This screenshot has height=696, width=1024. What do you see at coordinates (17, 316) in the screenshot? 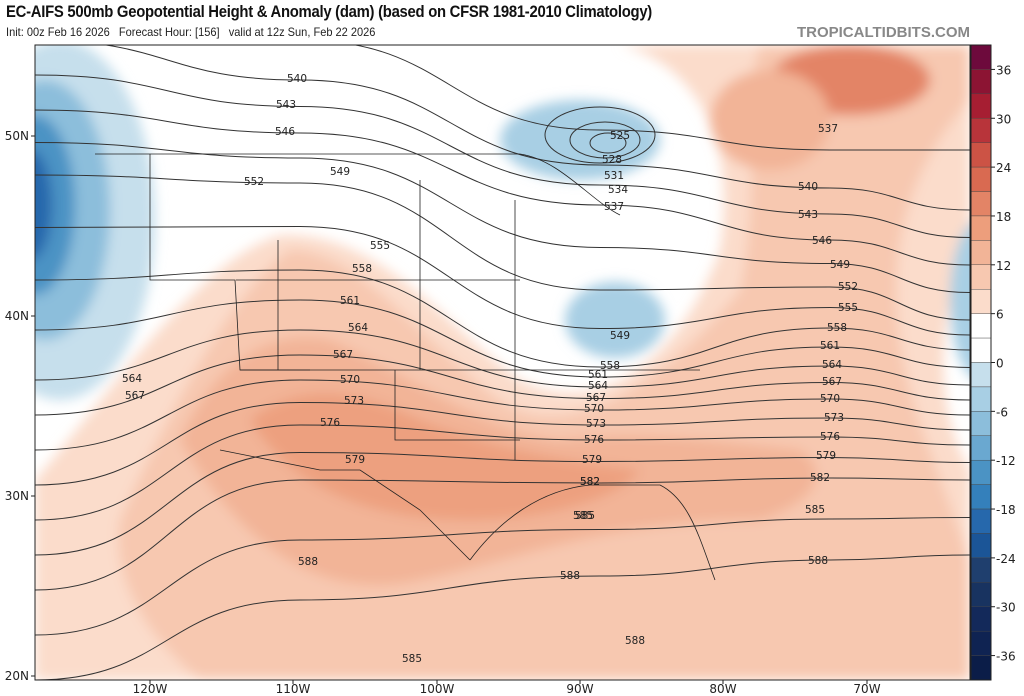
I see `lat-label: 40N` at bounding box center [17, 316].